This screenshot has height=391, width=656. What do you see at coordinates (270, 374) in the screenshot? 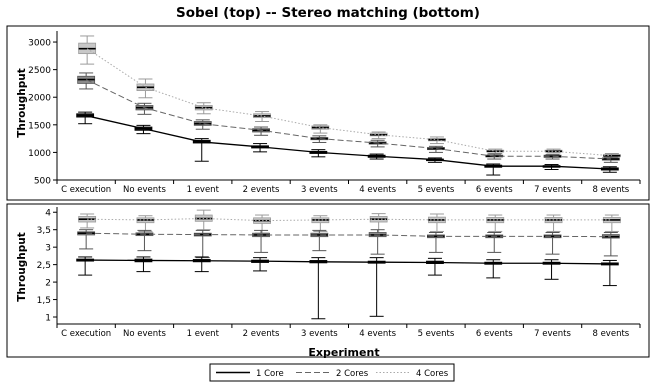
I see `legend-label: 1 Core` at bounding box center [270, 374].